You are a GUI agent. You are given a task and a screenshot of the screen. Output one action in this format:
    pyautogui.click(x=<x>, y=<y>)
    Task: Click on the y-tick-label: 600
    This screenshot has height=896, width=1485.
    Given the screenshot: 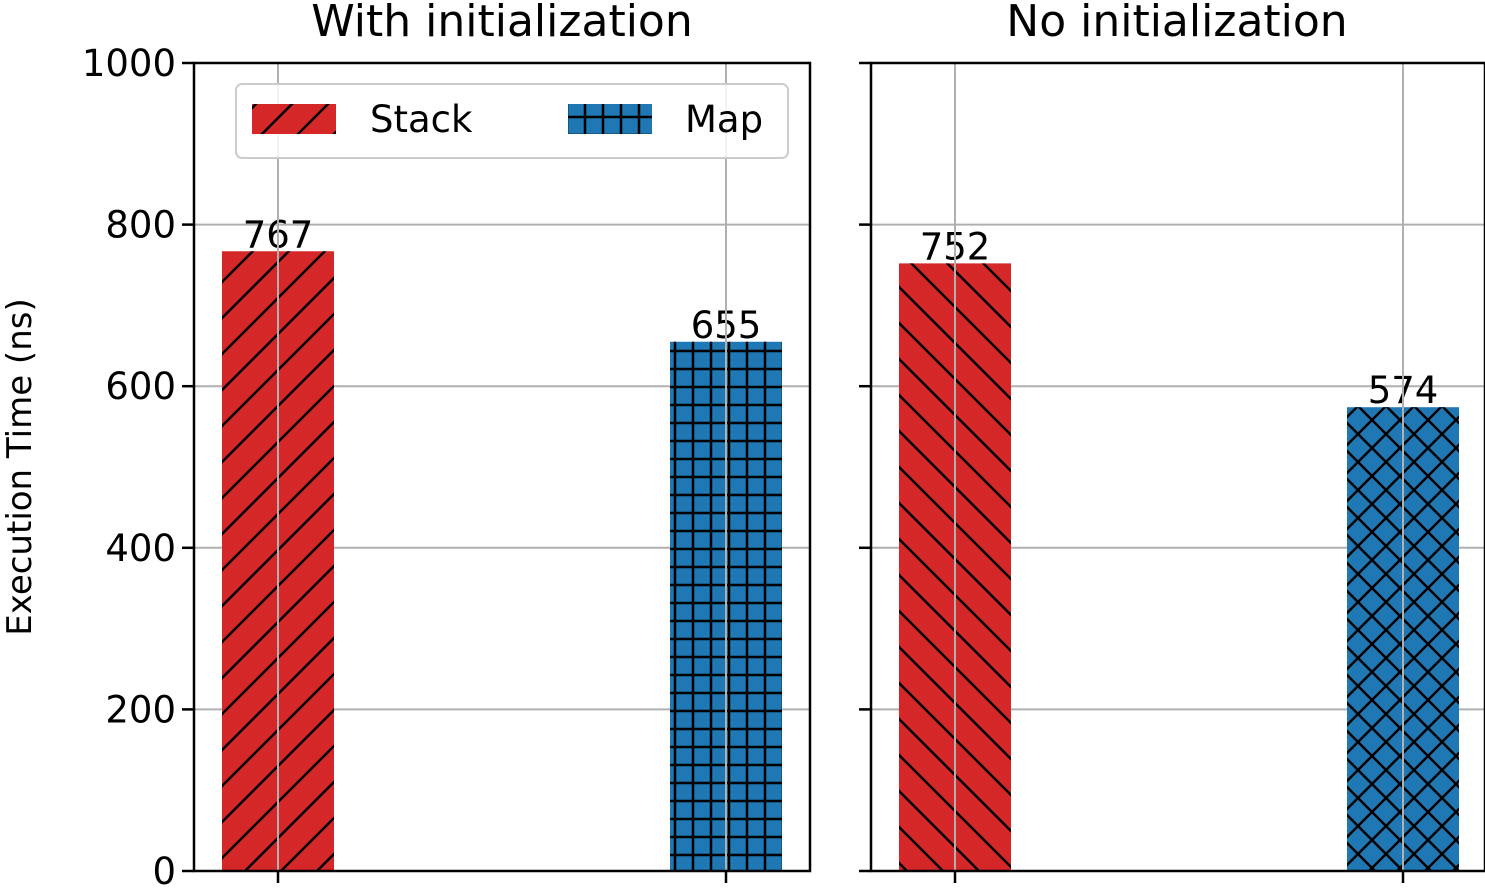 What is the action you would take?
    pyautogui.click(x=140, y=386)
    